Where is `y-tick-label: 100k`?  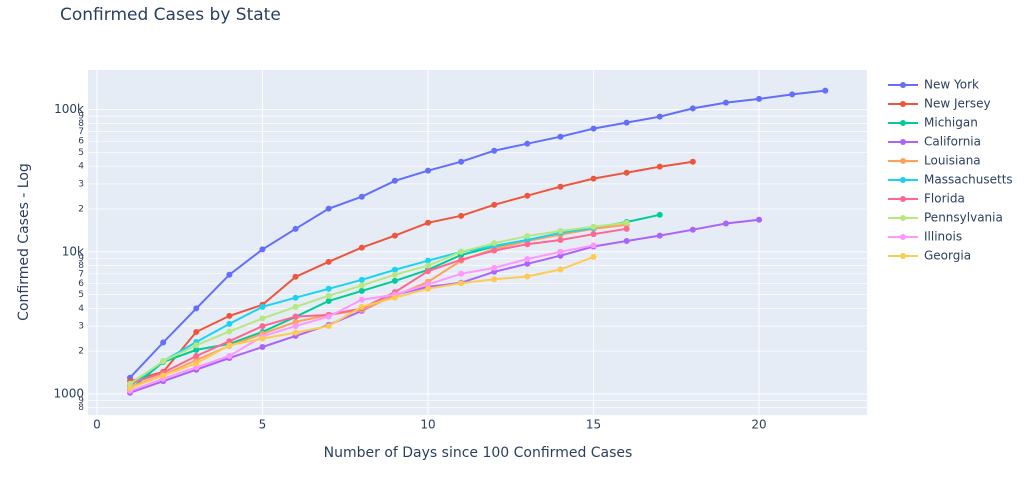 y-tick-label: 100k is located at coordinates (69, 109).